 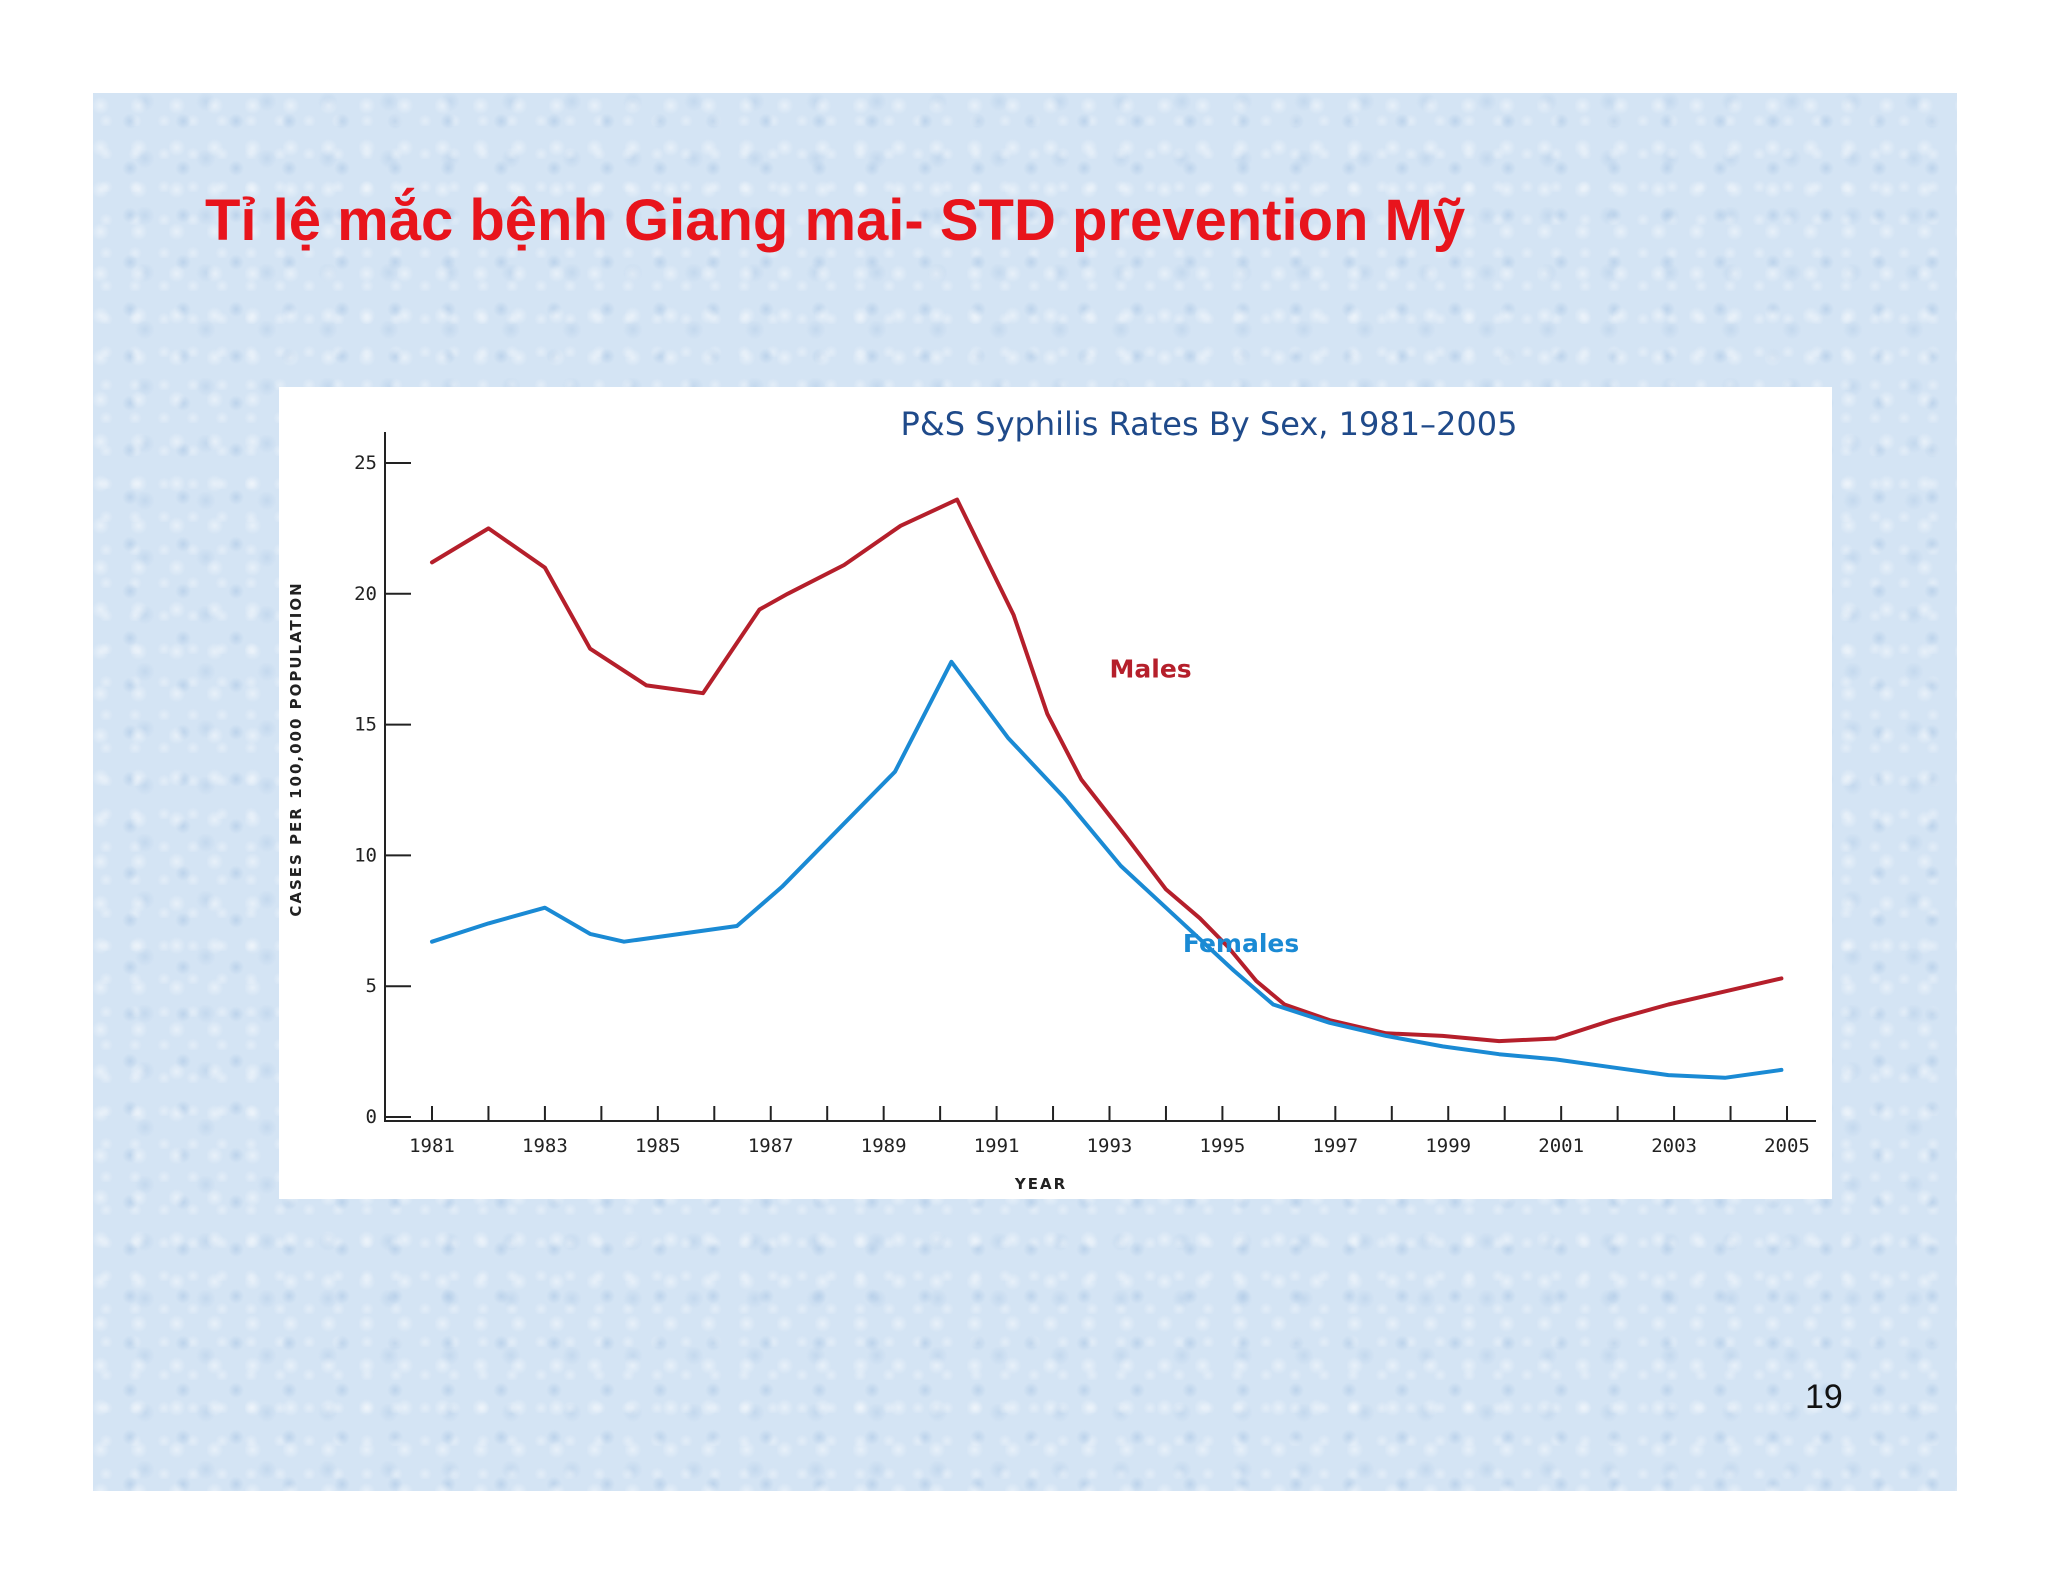 I want to click on y-tick-label: 0, so click(x=371, y=1117).